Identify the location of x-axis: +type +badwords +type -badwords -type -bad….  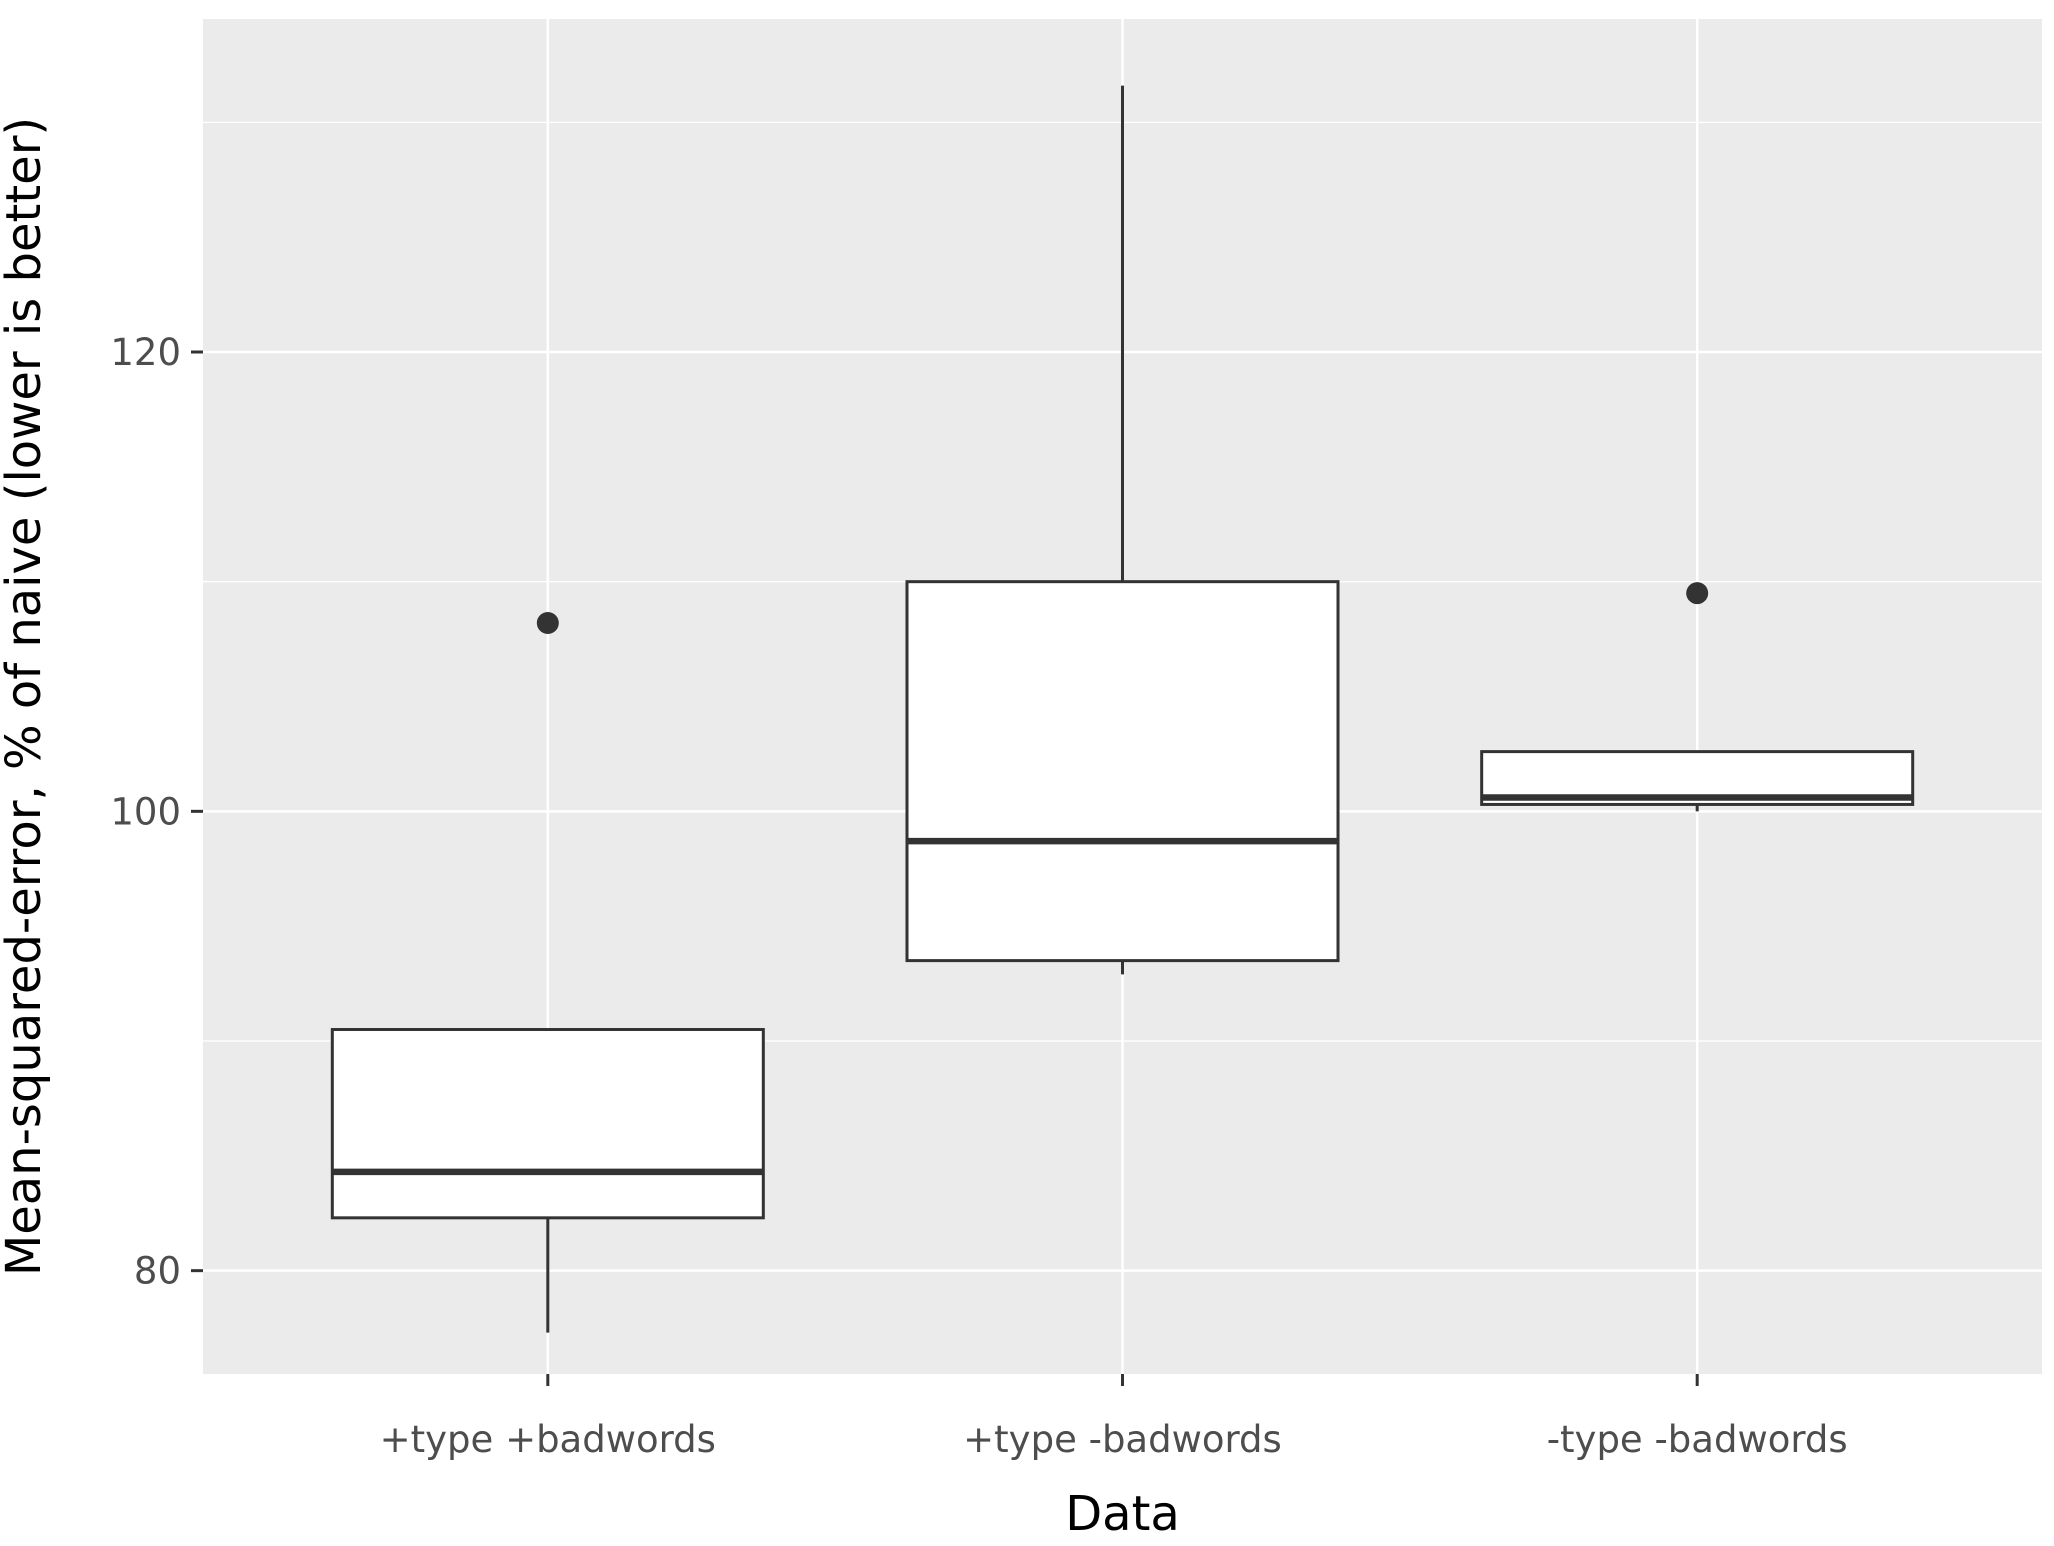
(1114, 1417).